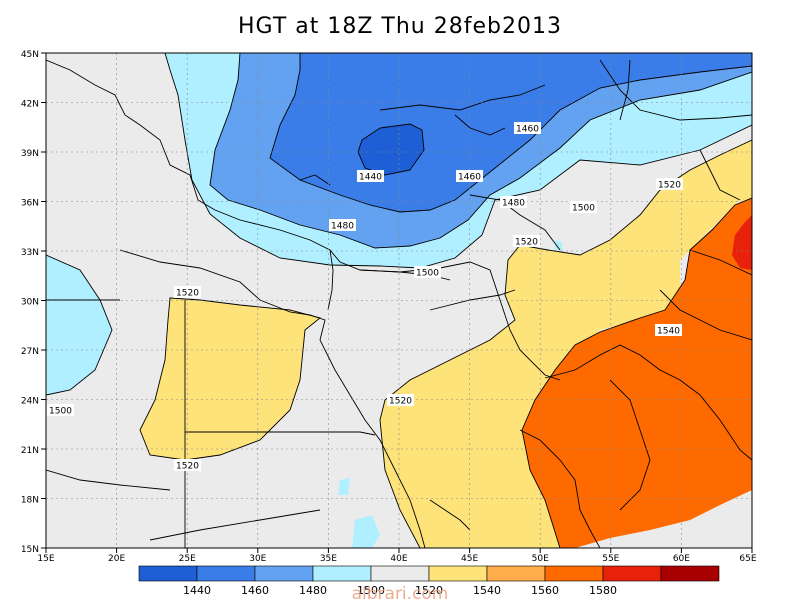 This screenshot has width=800, height=600. I want to click on colorbar-label: 1520, so click(429, 590).